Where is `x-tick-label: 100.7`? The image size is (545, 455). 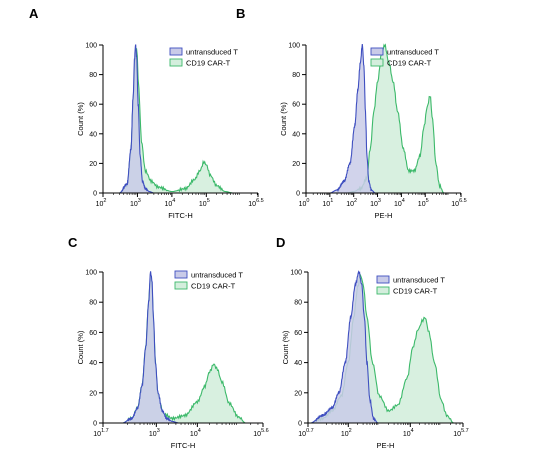
x-tick-label: 100.7 is located at coordinates (305, 433).